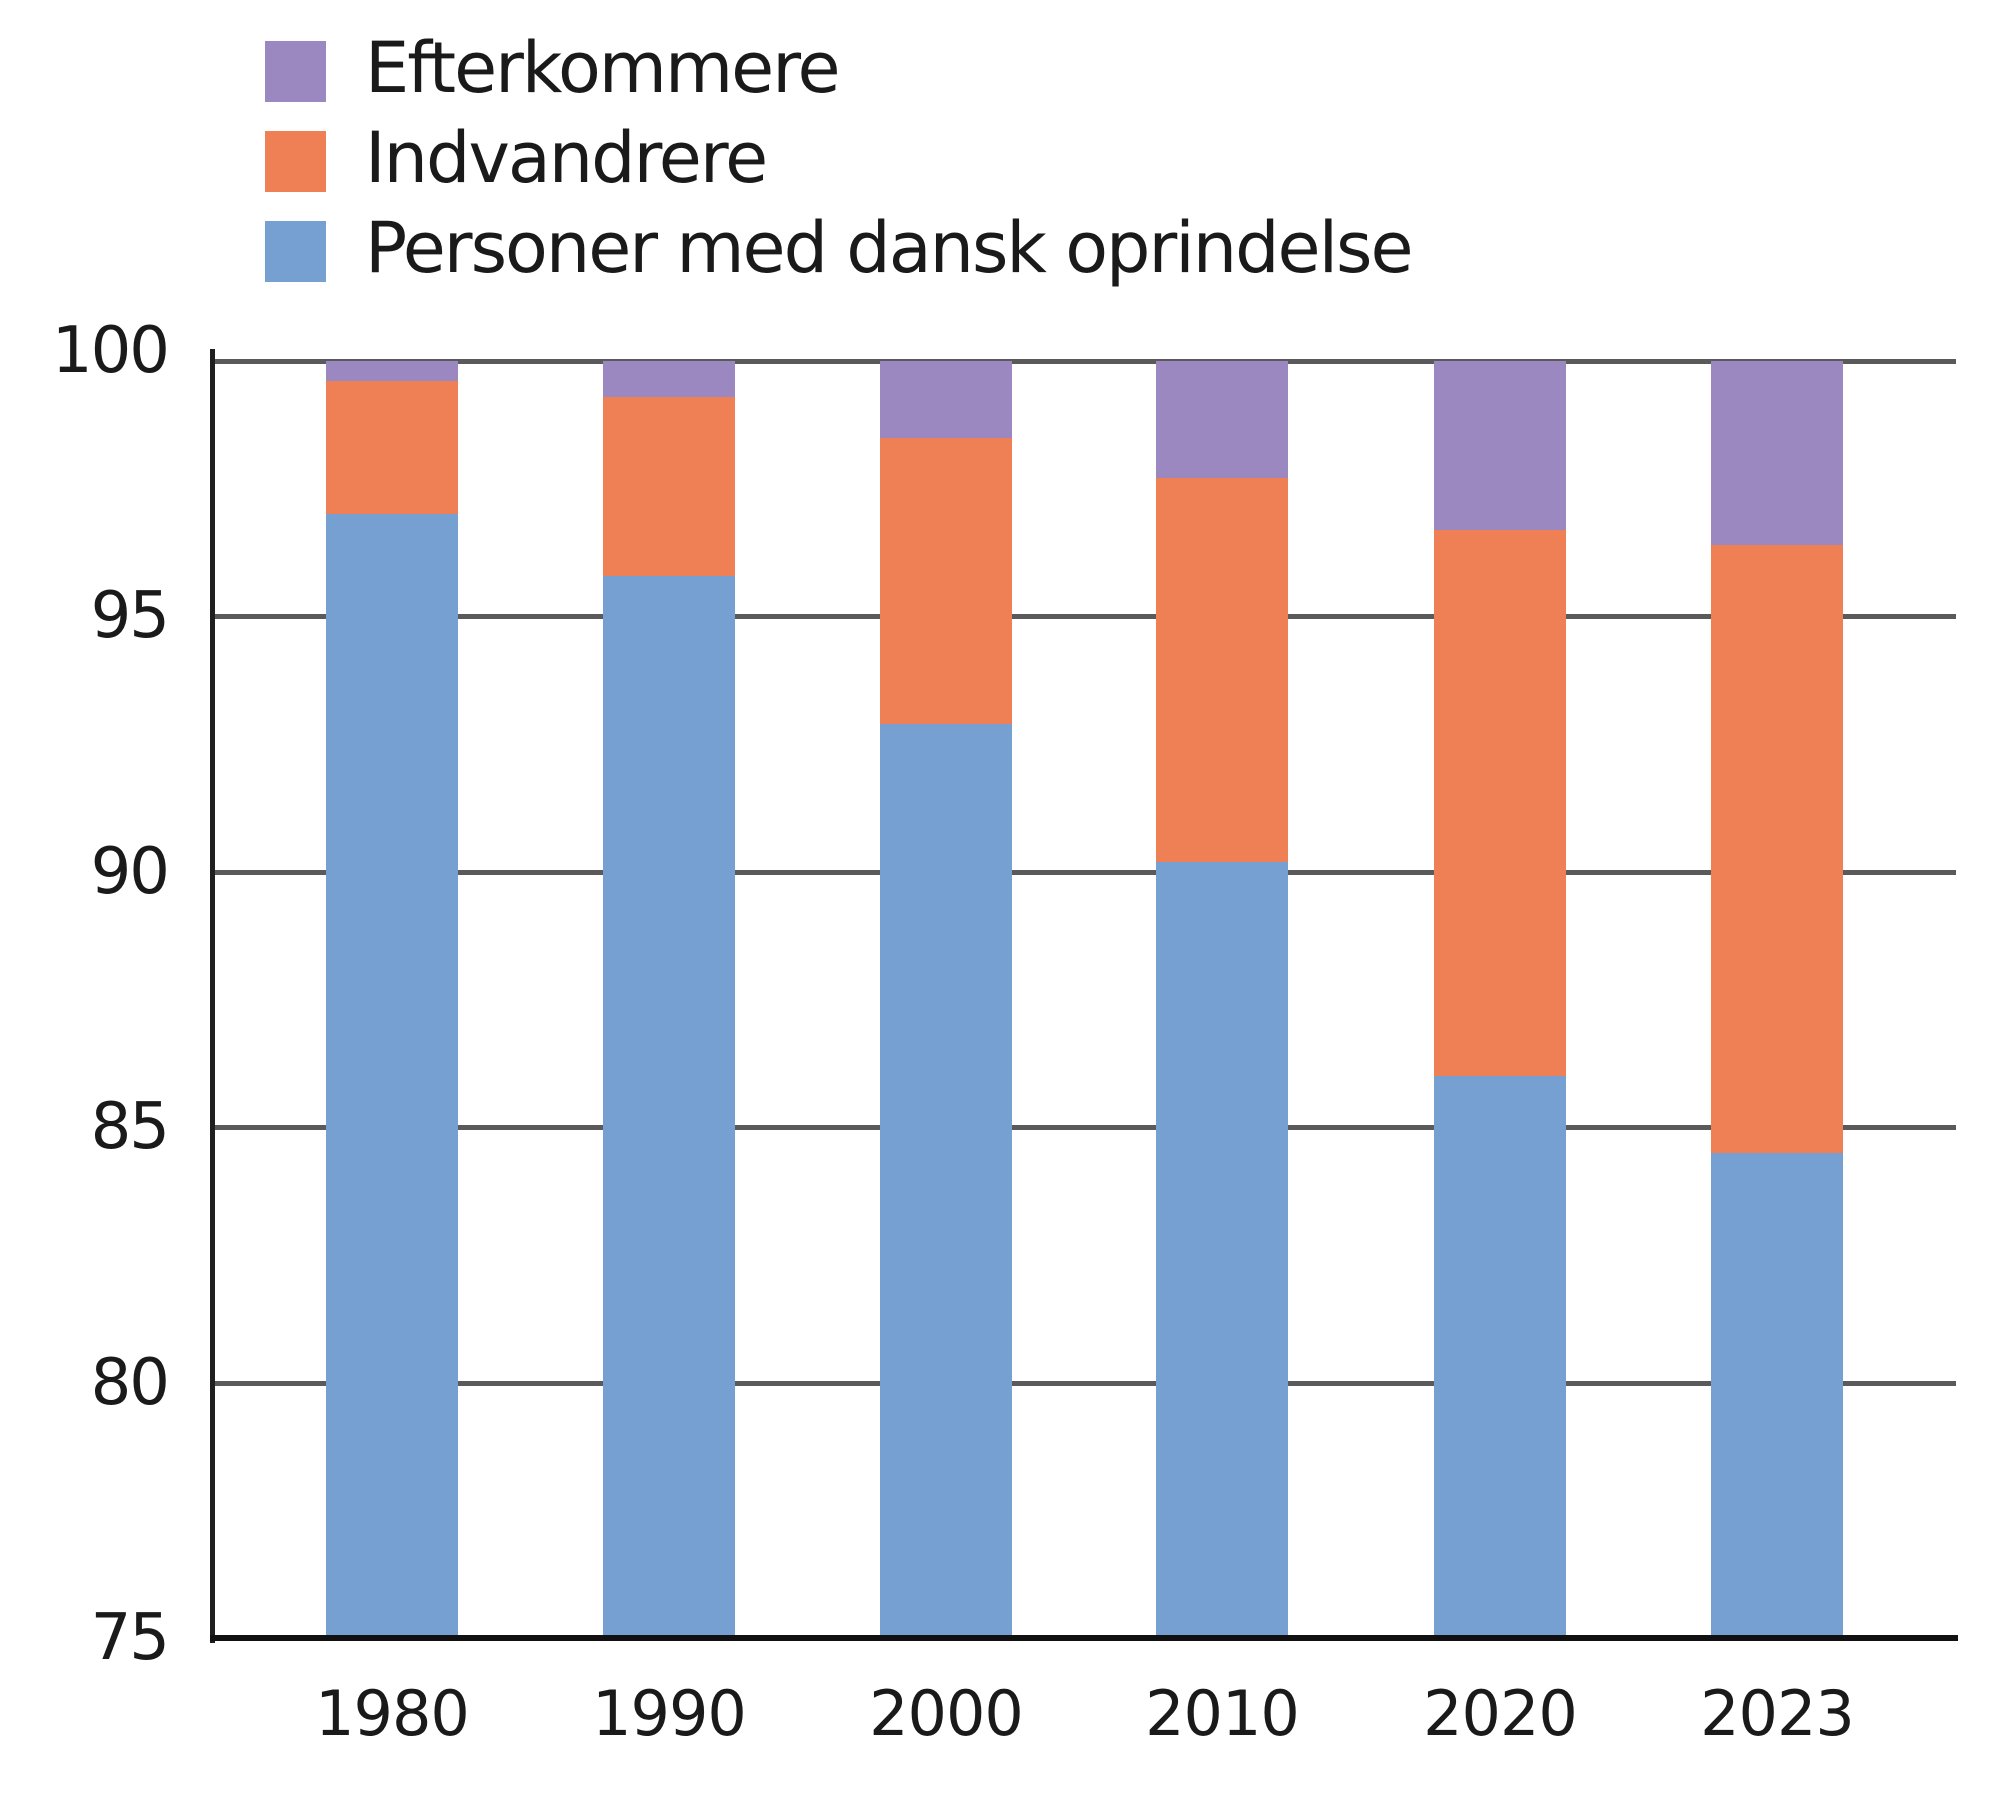  What do you see at coordinates (295, 71) in the screenshot?
I see `legend-swatch-efterkommere` at bounding box center [295, 71].